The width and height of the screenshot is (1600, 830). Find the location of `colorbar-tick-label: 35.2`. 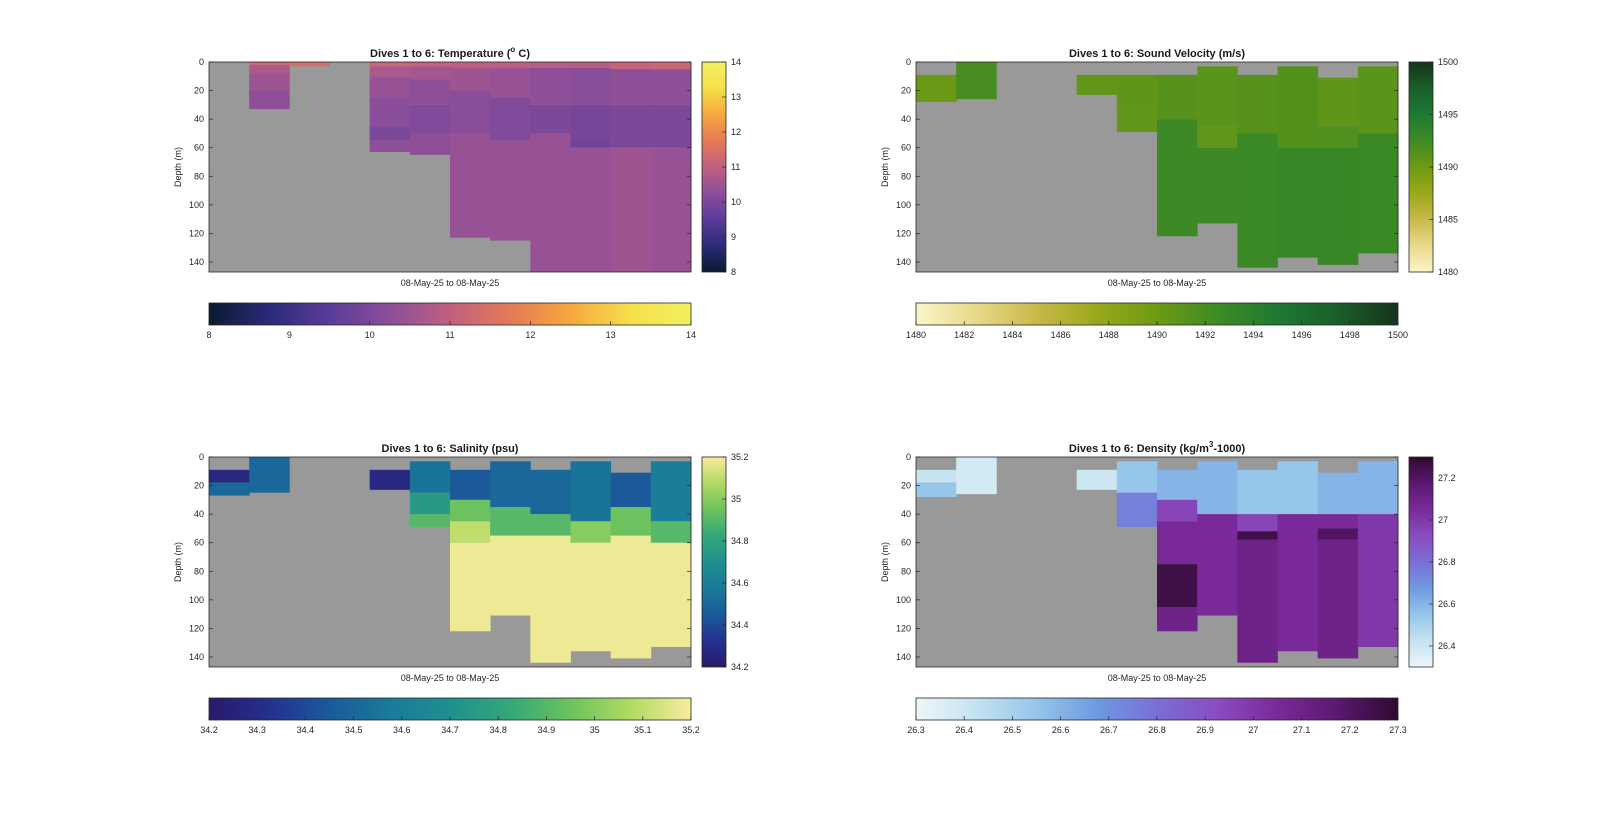

colorbar-tick-label: 35.2 is located at coordinates (691, 730).